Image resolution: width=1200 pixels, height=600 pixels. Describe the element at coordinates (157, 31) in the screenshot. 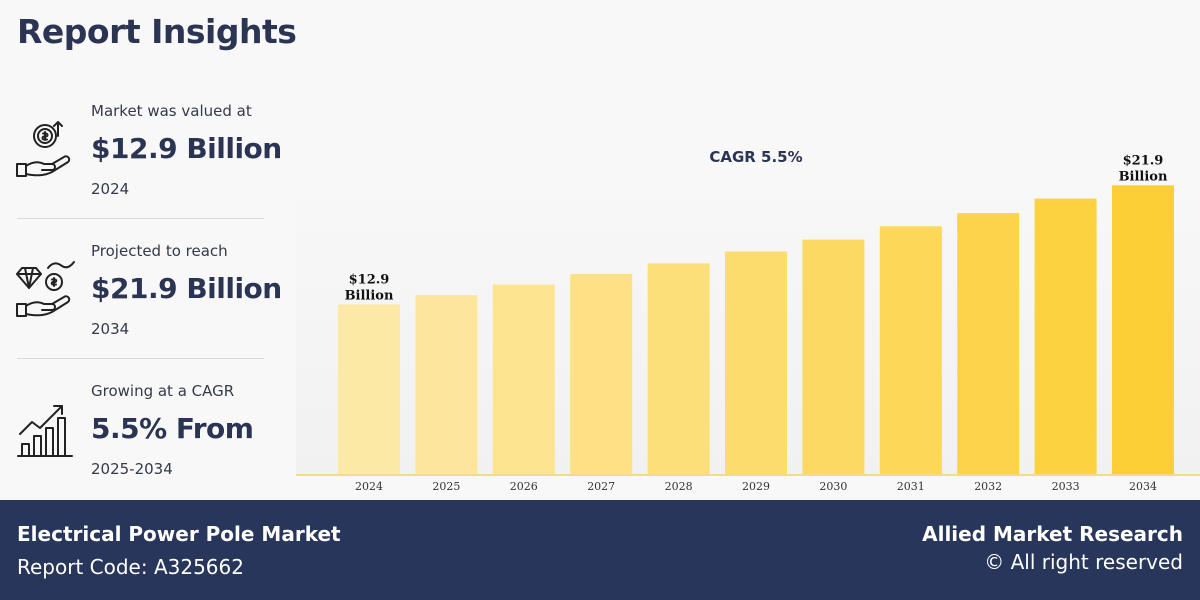

I see `page-title: Report Insights` at that location.